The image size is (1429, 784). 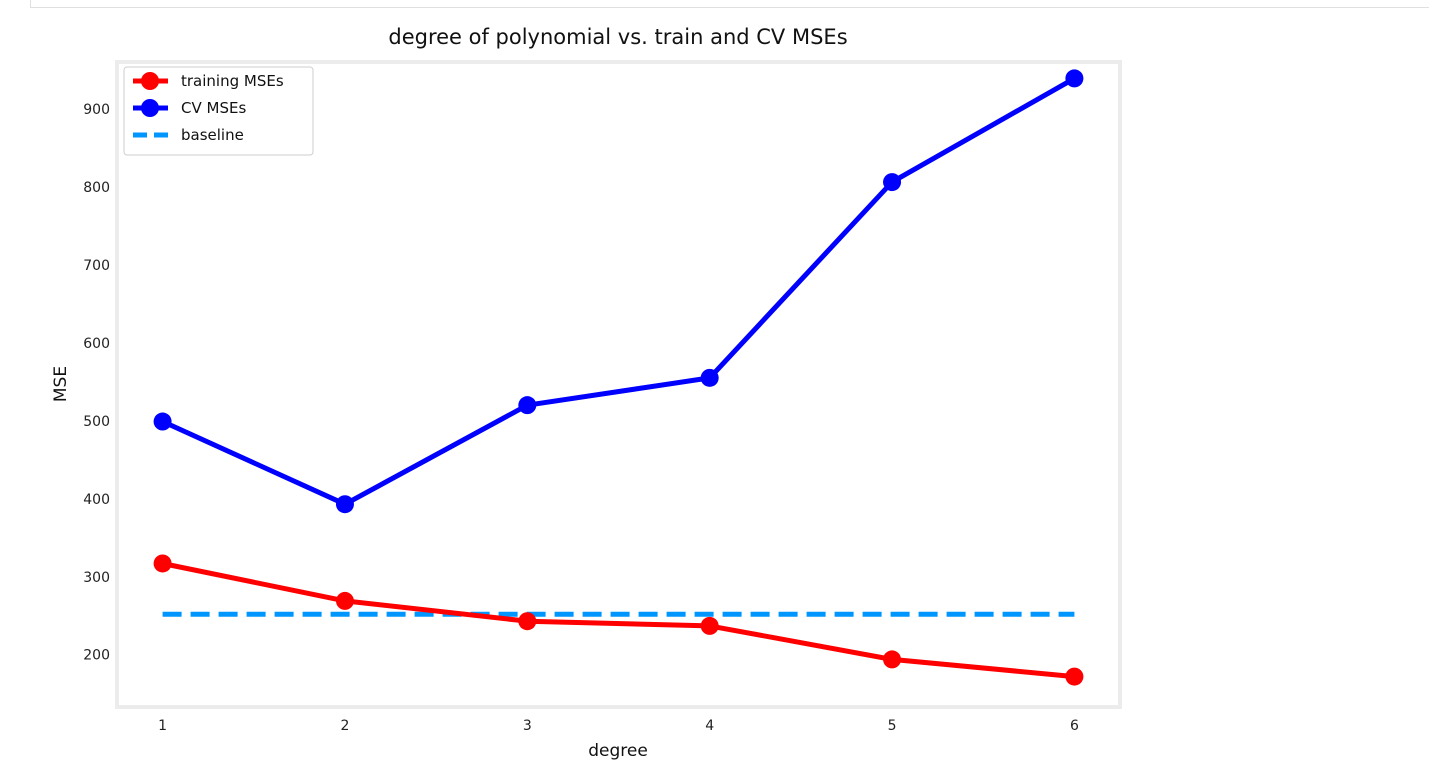 What do you see at coordinates (709, 726) in the screenshot?
I see `x-tick-label: 4` at bounding box center [709, 726].